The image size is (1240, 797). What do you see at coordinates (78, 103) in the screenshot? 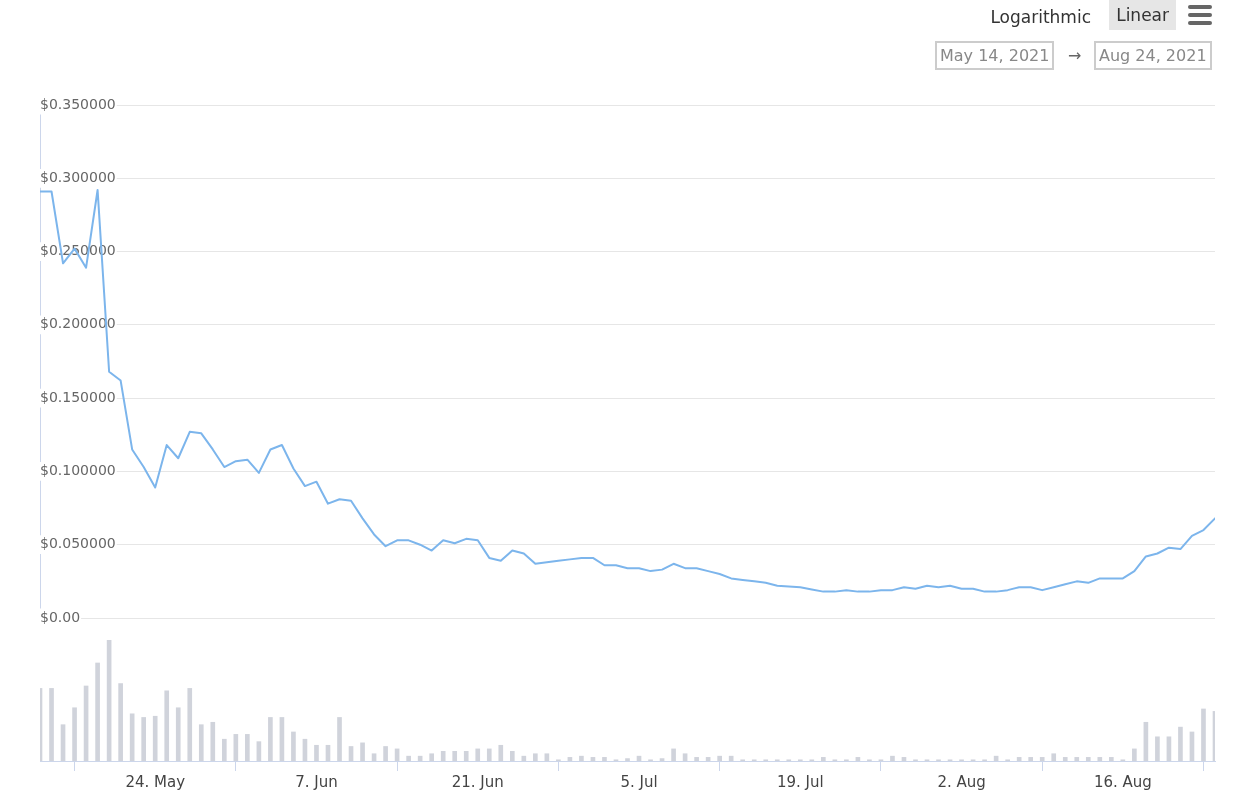
I see `y-tick-label: $0.350000` at bounding box center [78, 103].